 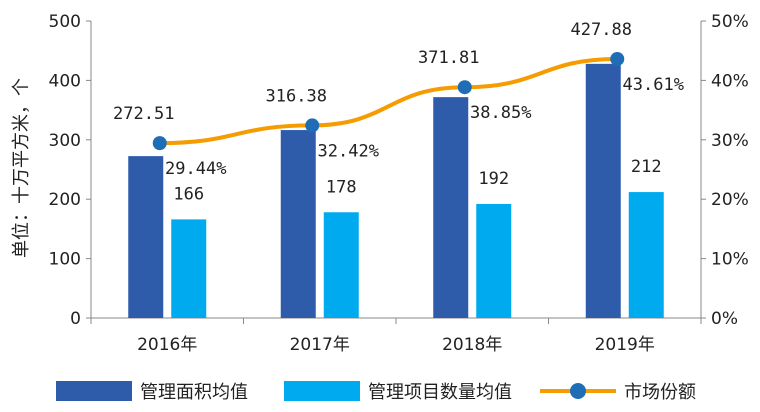 I want to click on data-label-share: 32.42%, so click(x=348, y=151).